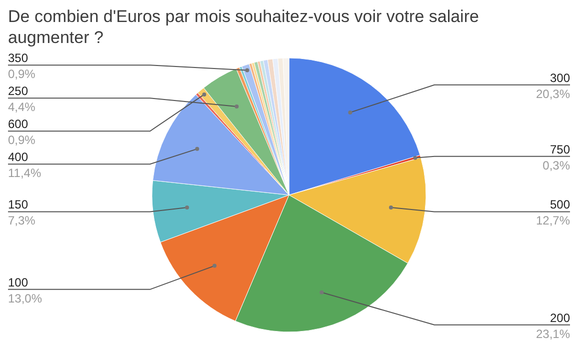 The width and height of the screenshot is (578, 350). Describe the element at coordinates (22, 107) in the screenshot. I see `data-label: 4,4%` at that location.